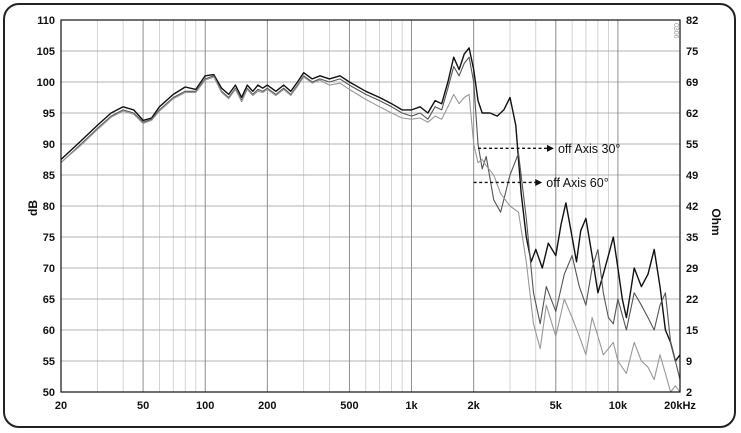 The height and width of the screenshot is (433, 741). What do you see at coordinates (692, 238) in the screenshot?
I see `y2-tick-label: 35` at bounding box center [692, 238].